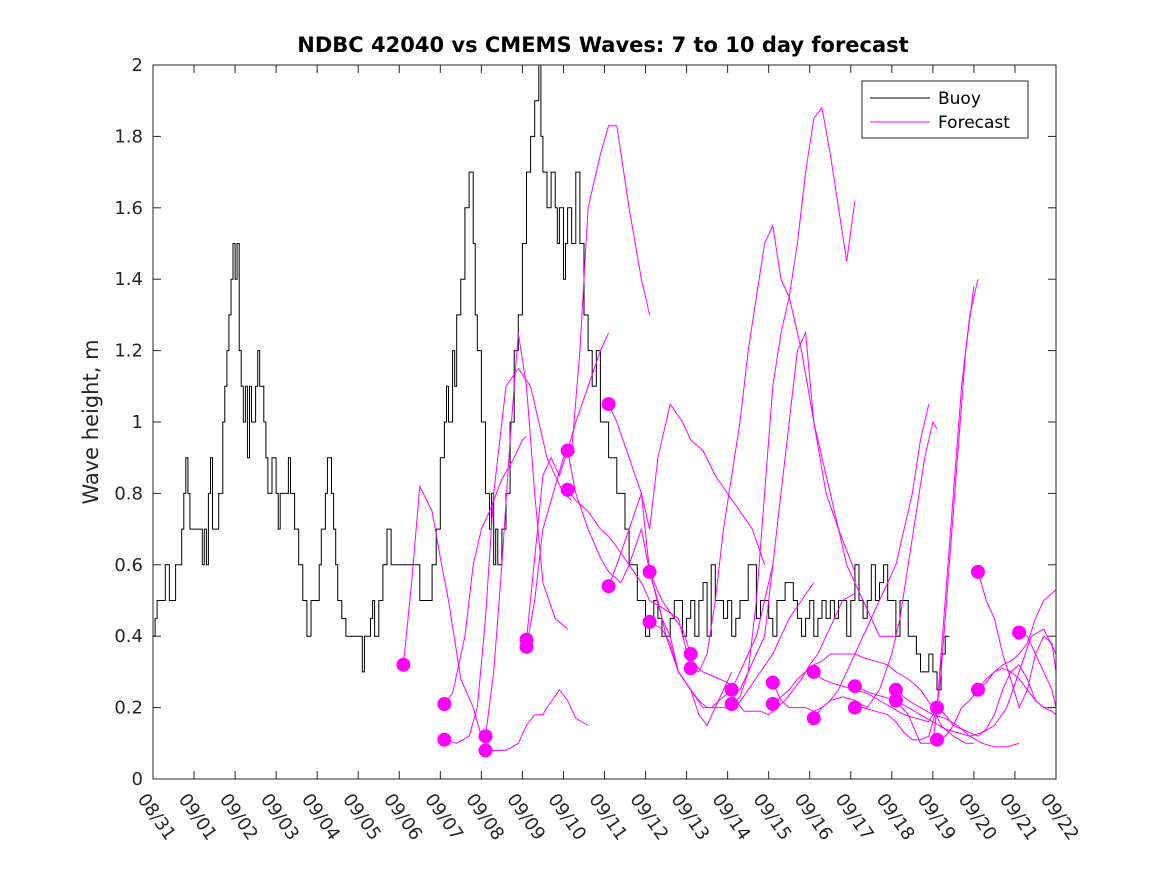 The image size is (1167, 875). What do you see at coordinates (137, 65) in the screenshot?
I see `y-tick-label: 2` at bounding box center [137, 65].